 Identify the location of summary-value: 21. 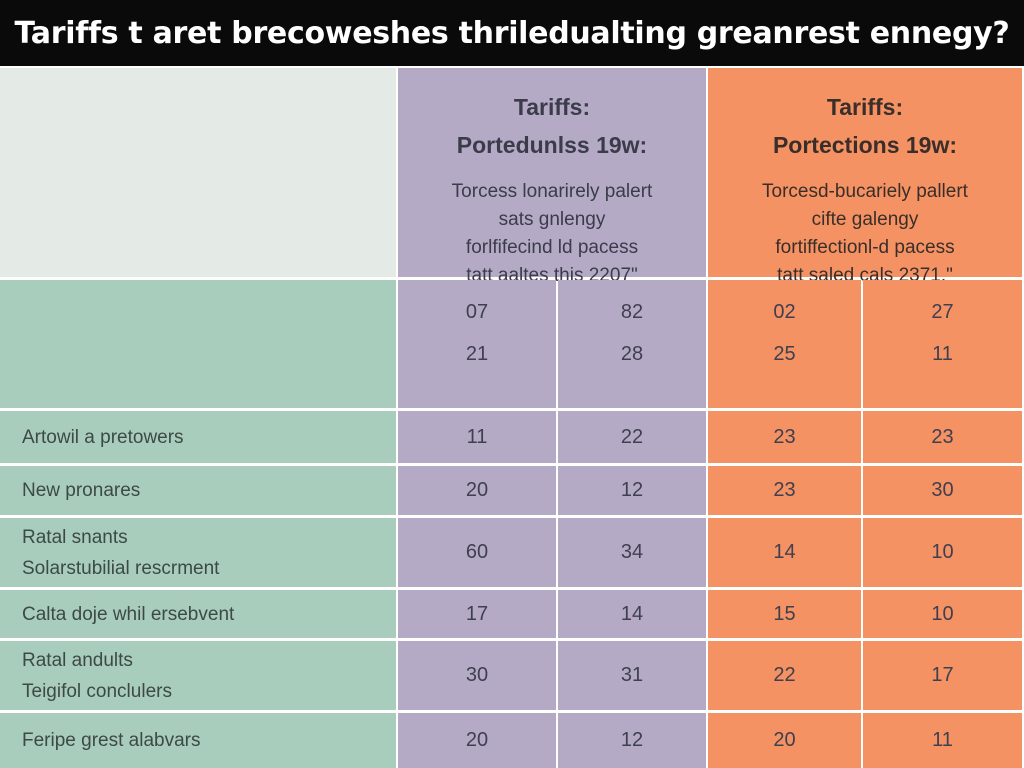
(477, 354).